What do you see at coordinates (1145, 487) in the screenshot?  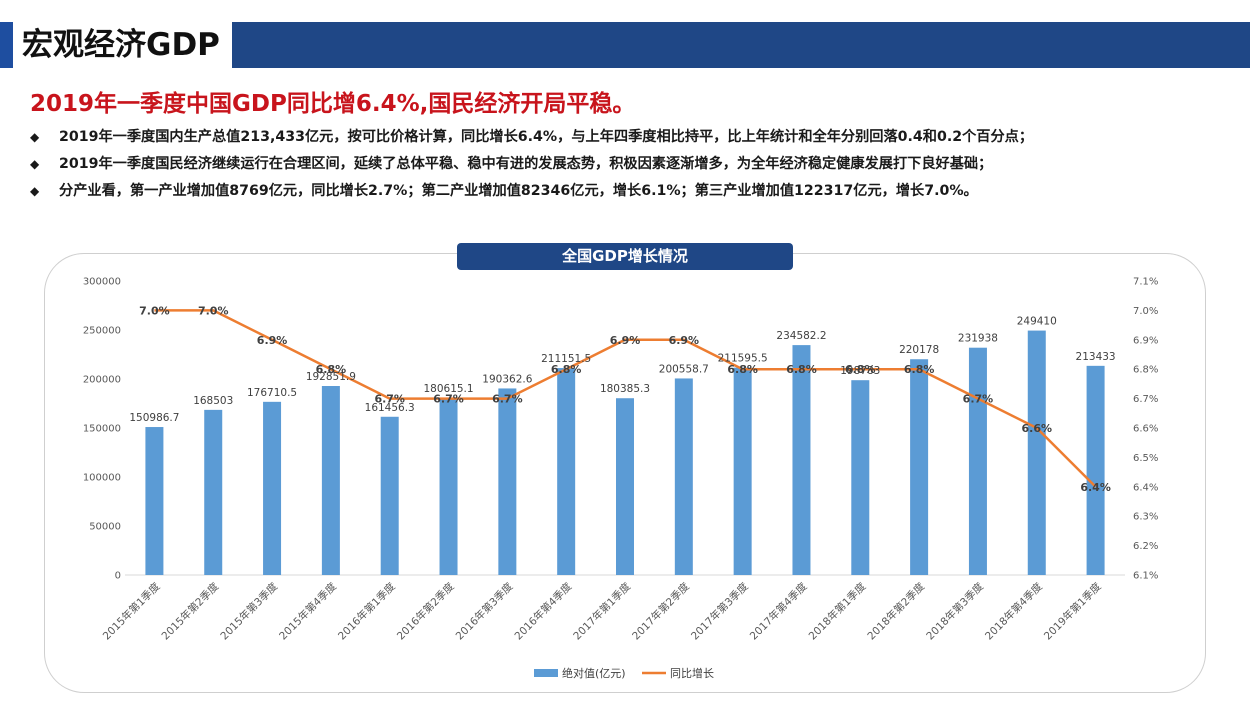 I see `y-right-tick-label: 6.4%` at bounding box center [1145, 487].